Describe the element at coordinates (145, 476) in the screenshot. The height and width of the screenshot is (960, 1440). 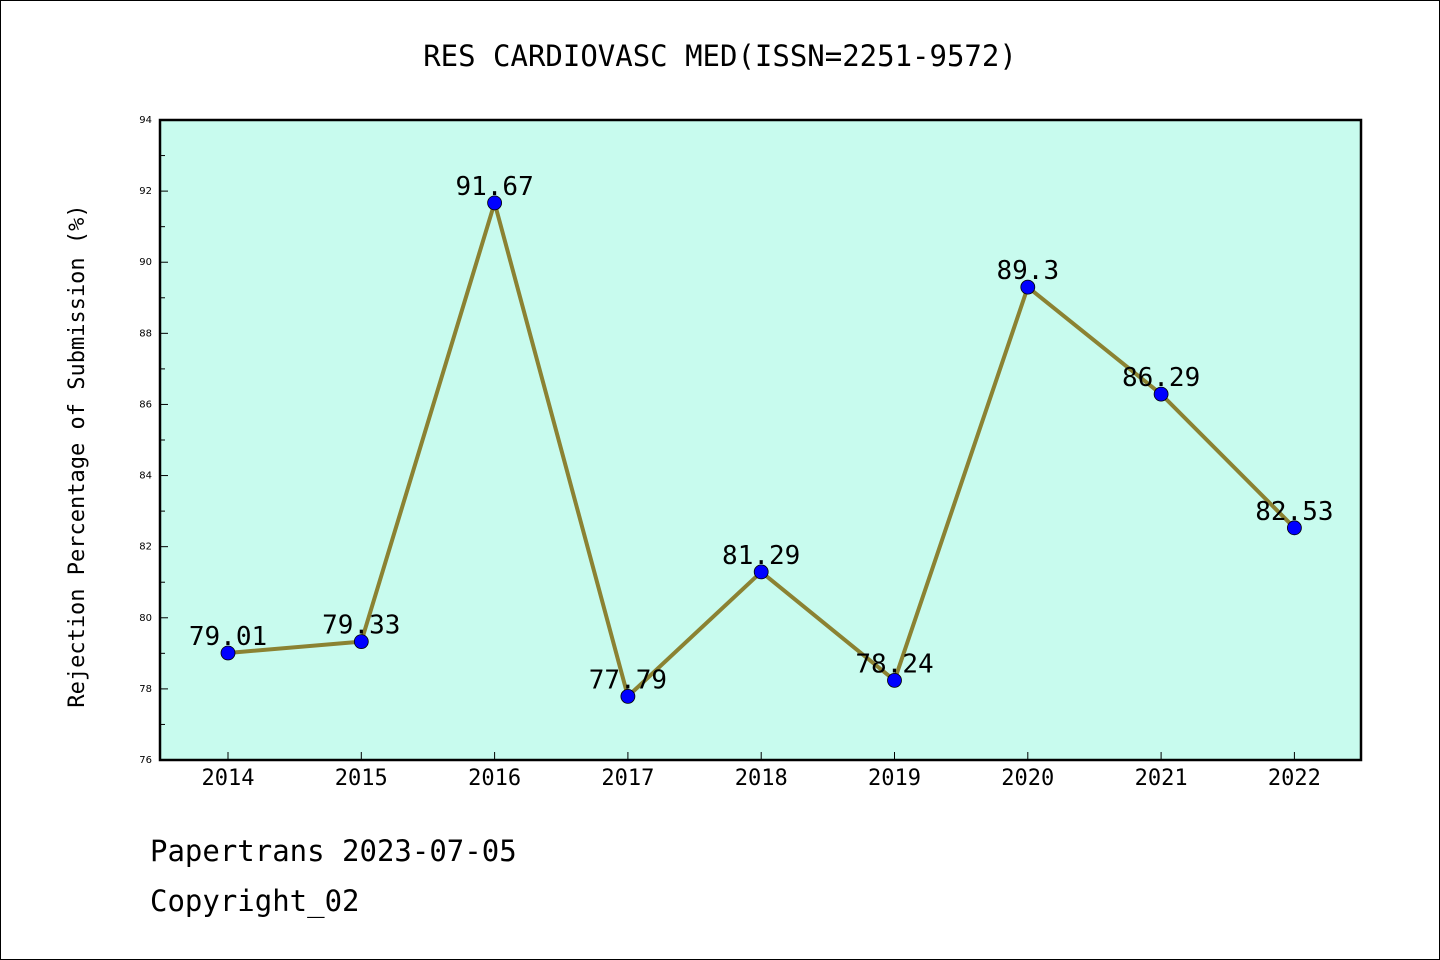
I see `y-tick-label: 84` at that location.